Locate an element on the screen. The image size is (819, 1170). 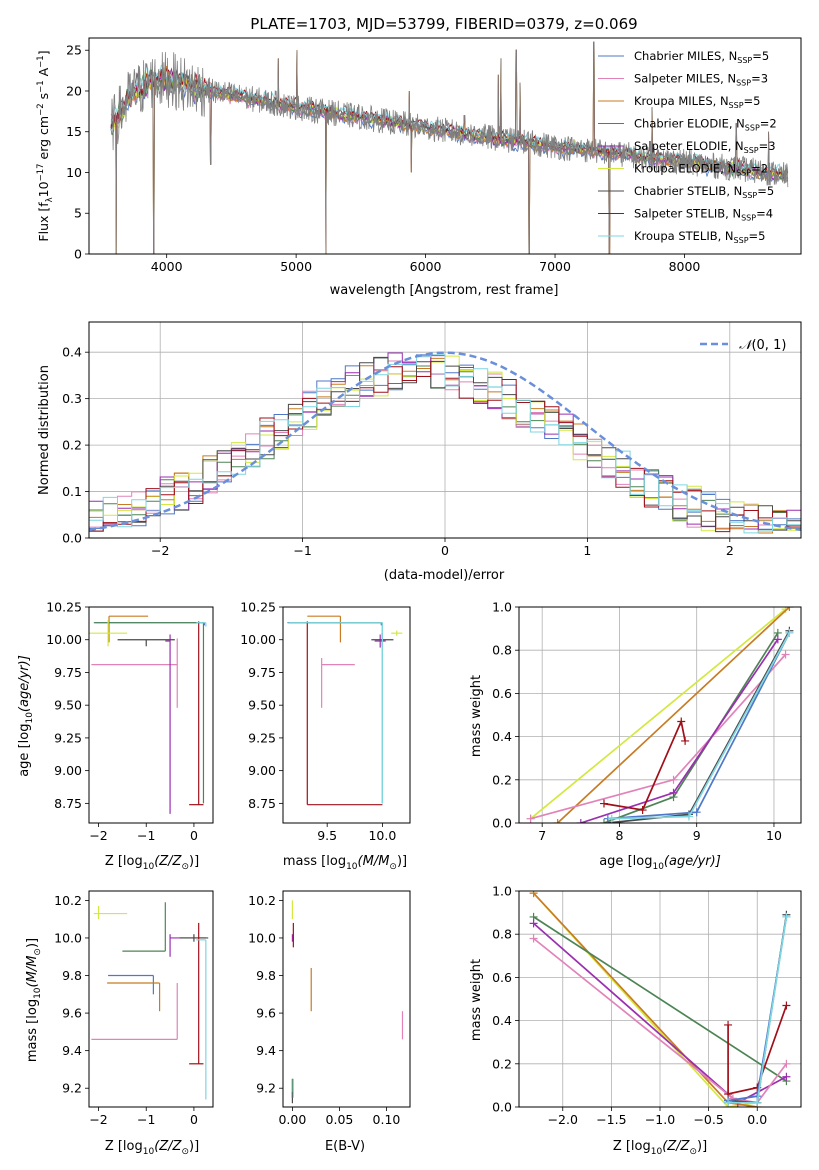
y-tick-label: 9.4 is located at coordinates (72, 1050).